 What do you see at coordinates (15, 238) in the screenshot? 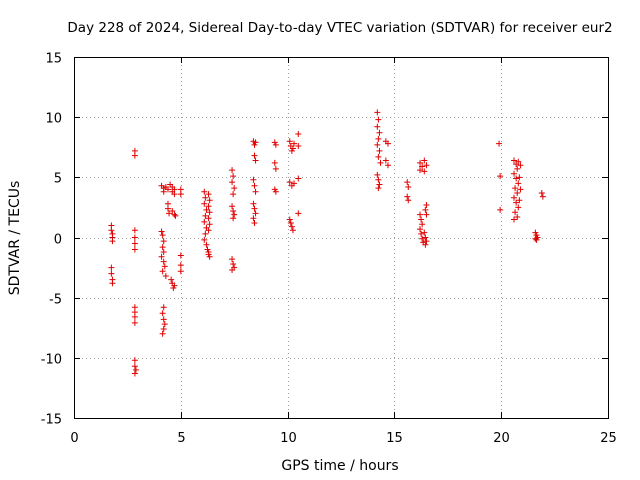
I see `y-axis-label: SDTVAR / TECUs` at bounding box center [15, 238].